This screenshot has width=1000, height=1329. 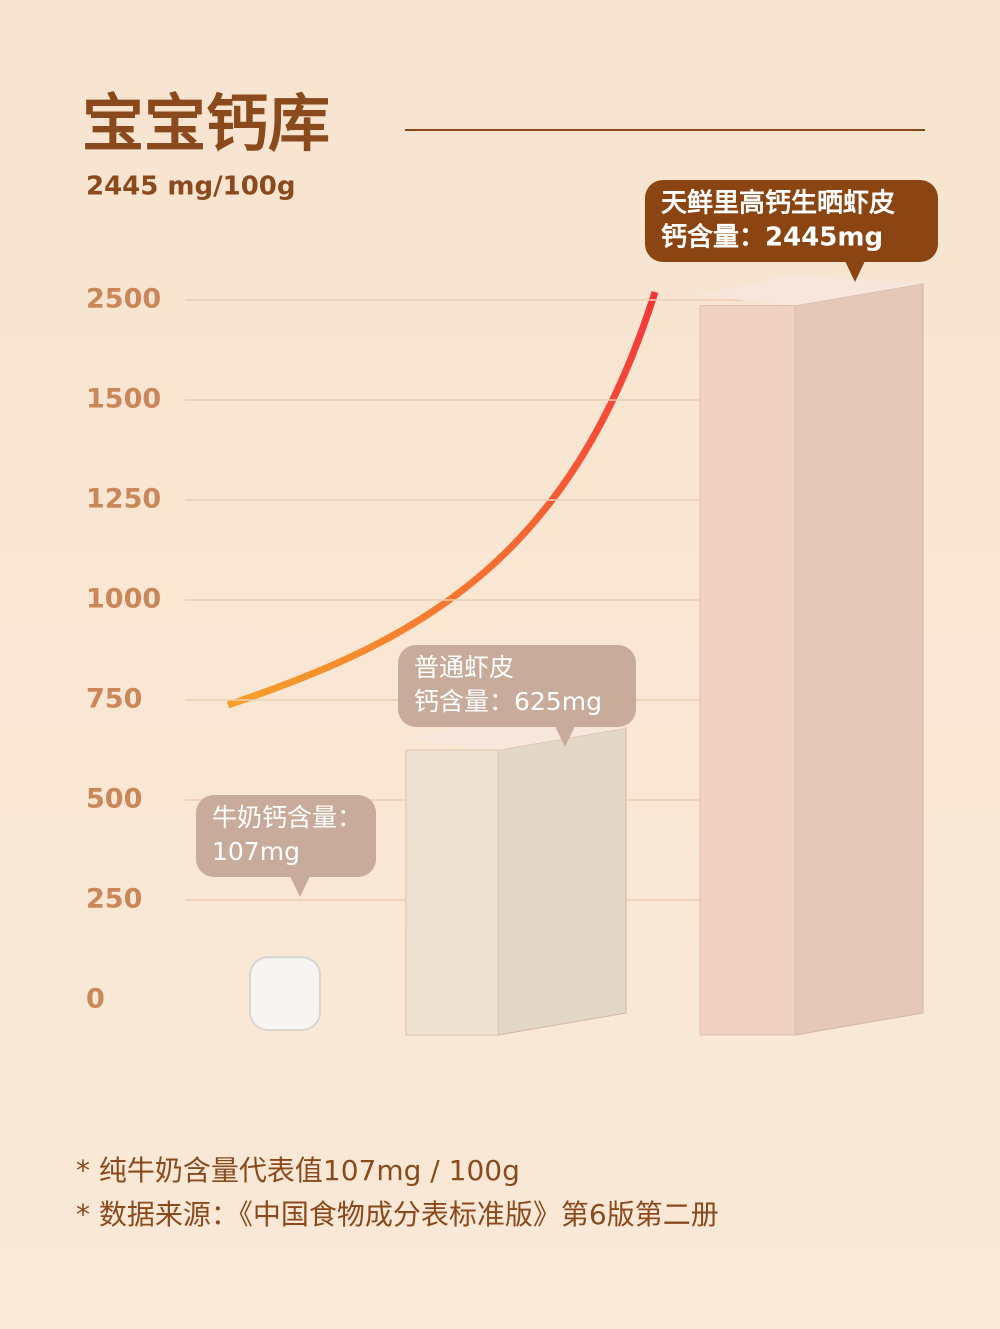 What do you see at coordinates (397, 1214) in the screenshot?
I see `footnote: * 数据来源：《中国食物成分表标准版》第6版第二册` at bounding box center [397, 1214].